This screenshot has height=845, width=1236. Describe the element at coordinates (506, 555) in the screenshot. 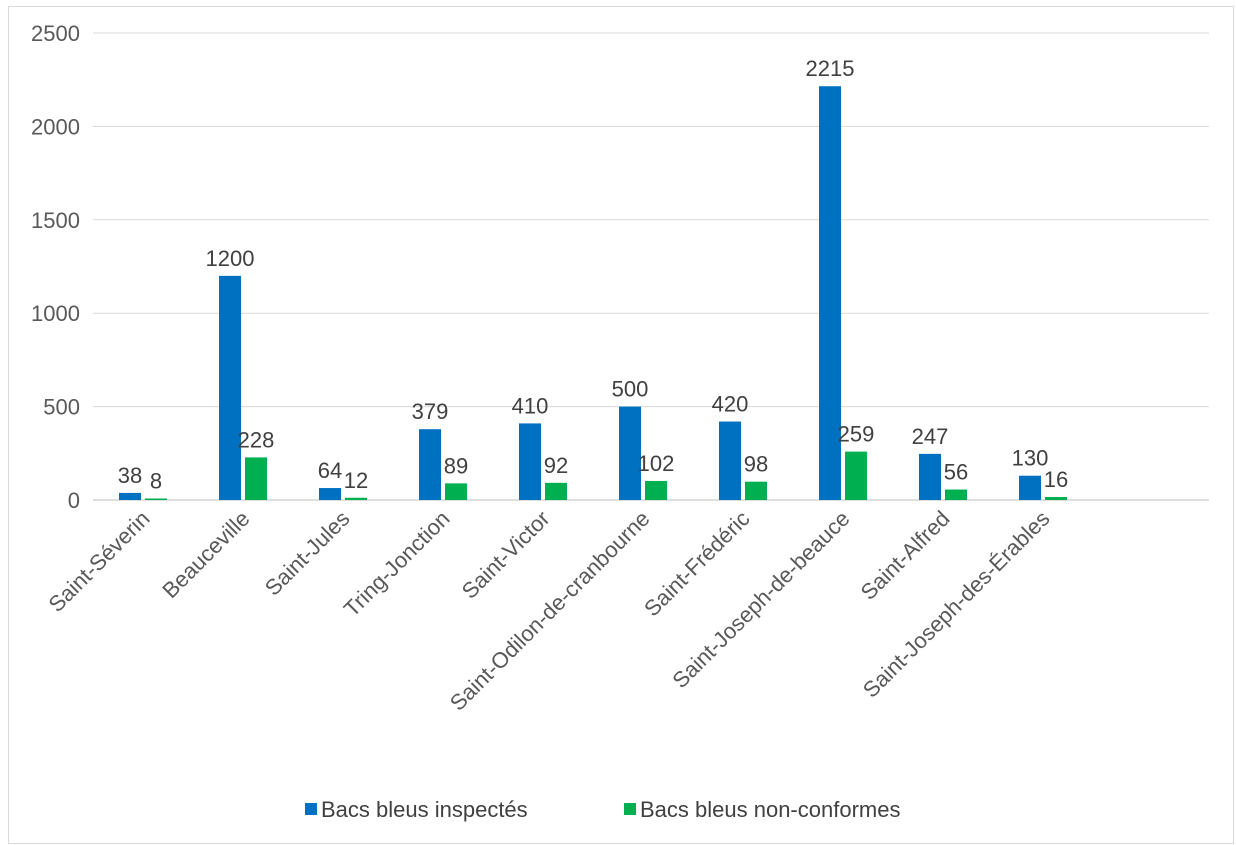

I see `x-category-label: Saint-Victor` at that location.